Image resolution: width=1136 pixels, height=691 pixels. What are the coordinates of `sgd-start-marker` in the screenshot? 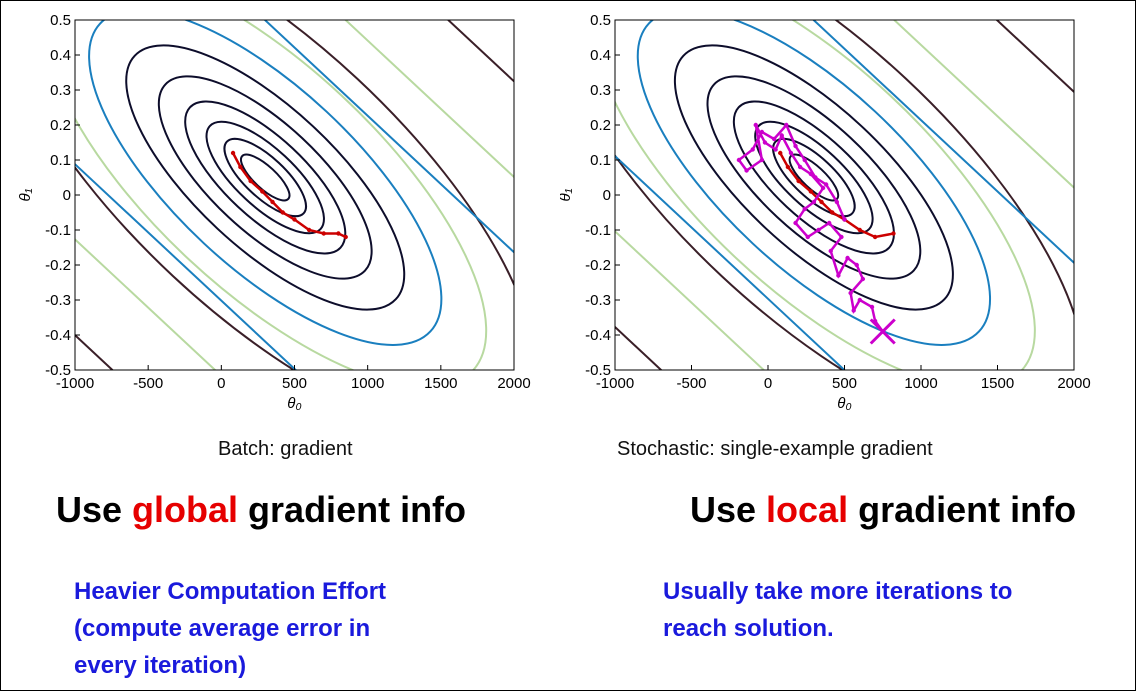 It's located at (882, 331).